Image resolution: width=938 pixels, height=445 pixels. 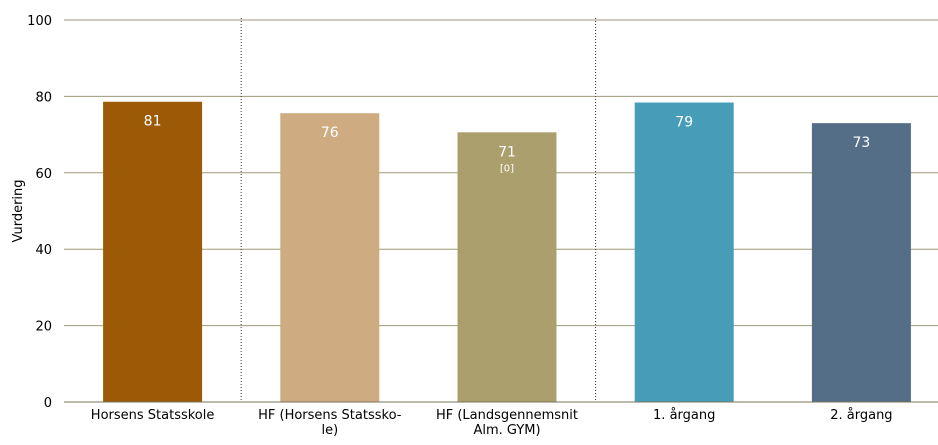 What do you see at coordinates (507, 152) in the screenshot?
I see `bar-value-label: 71` at bounding box center [507, 152].